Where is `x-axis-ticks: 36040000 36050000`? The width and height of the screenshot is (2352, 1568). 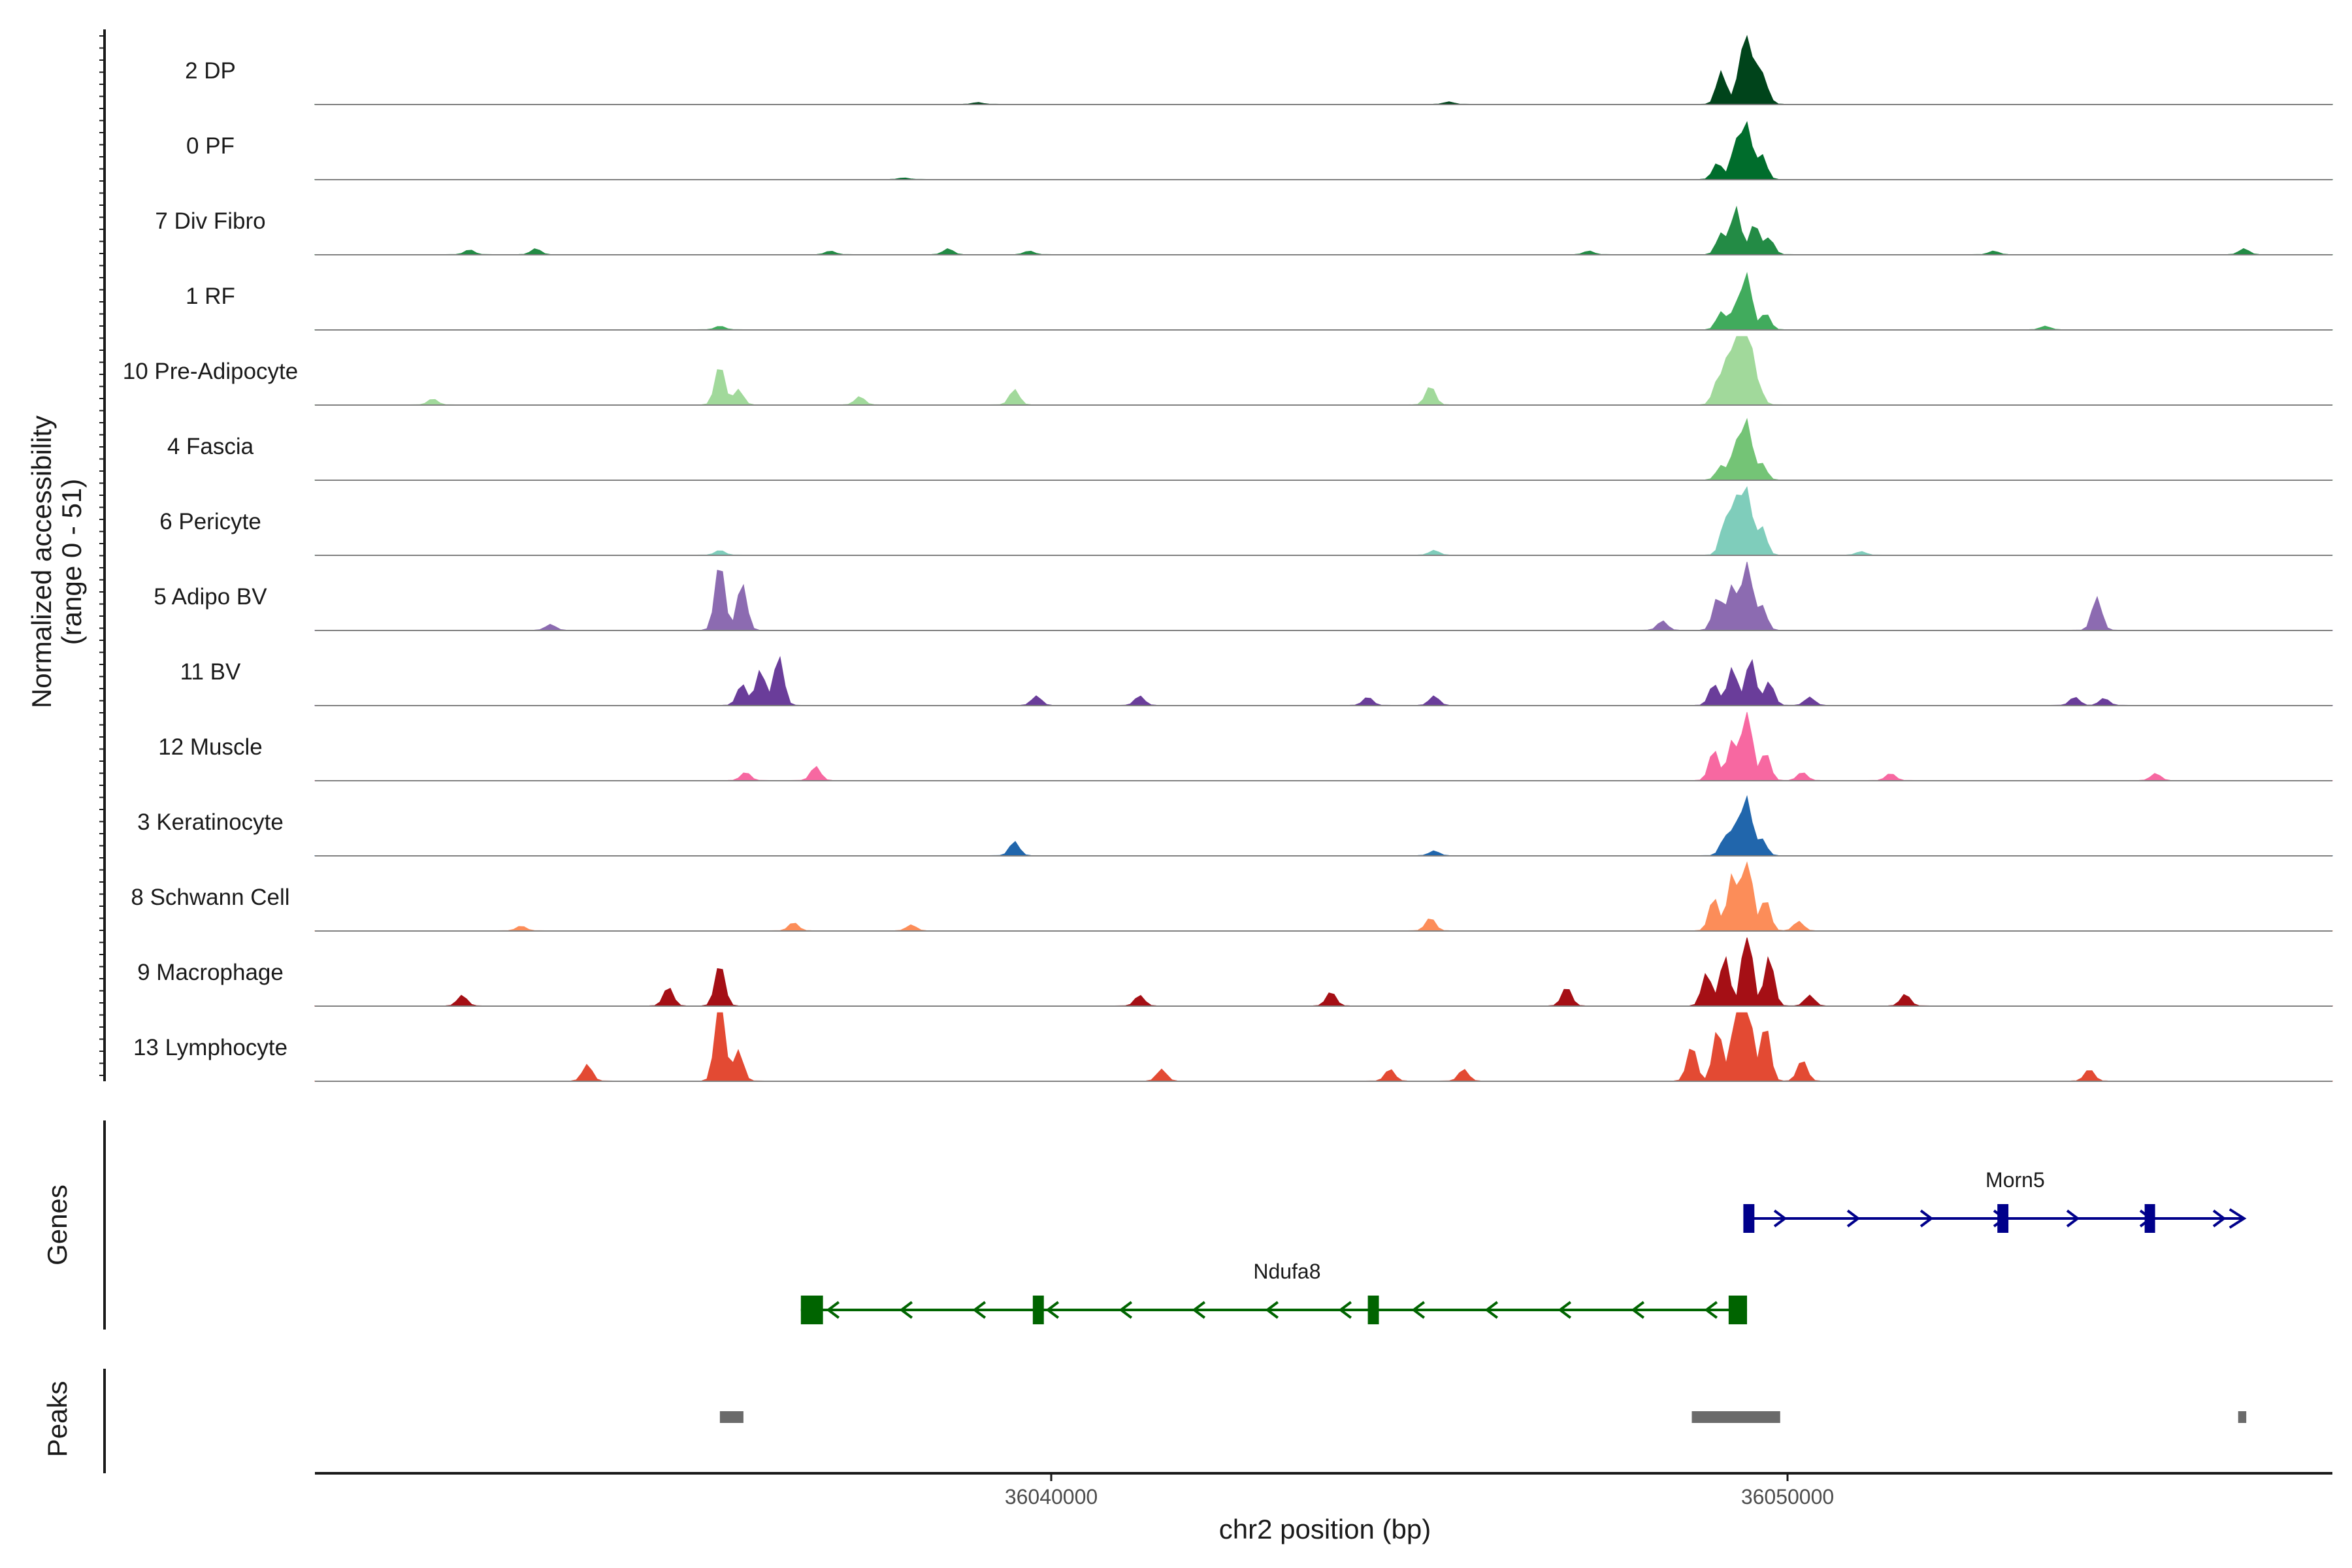 x-axis-ticks: 36040000 36050000 is located at coordinates (1419, 1491).